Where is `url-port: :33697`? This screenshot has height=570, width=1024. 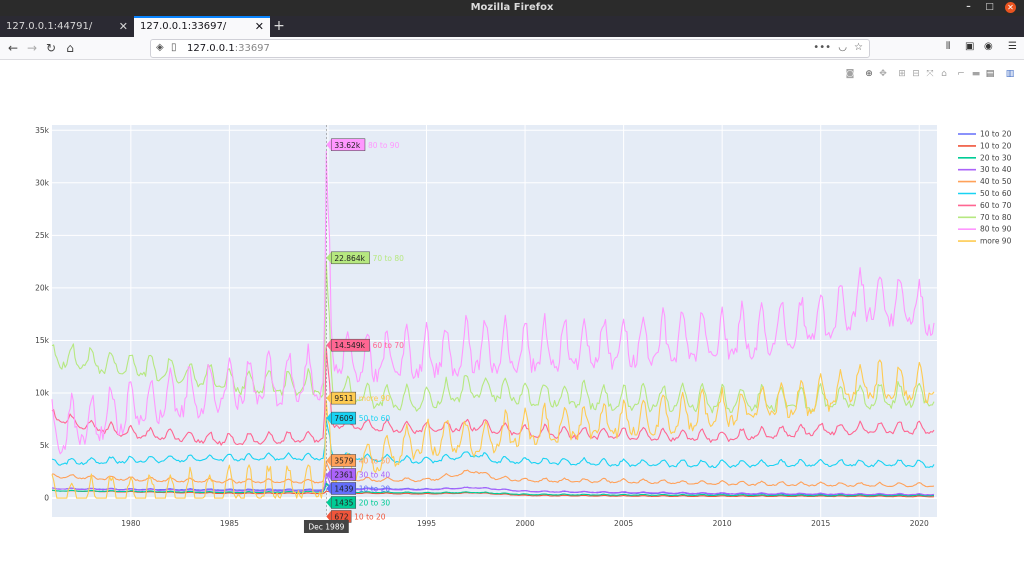 url-port: :33697 is located at coordinates (252, 48).